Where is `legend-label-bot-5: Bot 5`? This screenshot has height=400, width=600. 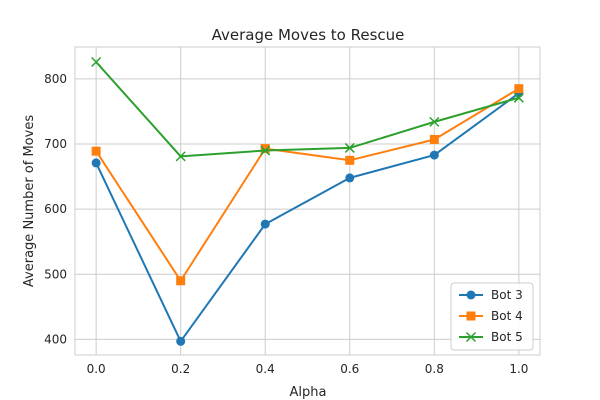
legend-label-bot-5: Bot 5 is located at coordinates (507, 337).